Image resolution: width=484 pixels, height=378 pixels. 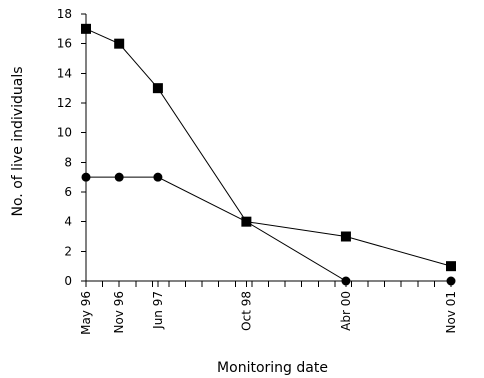 What do you see at coordinates (246, 311) in the screenshot?
I see `x-tick-label: Oct 98` at bounding box center [246, 311].